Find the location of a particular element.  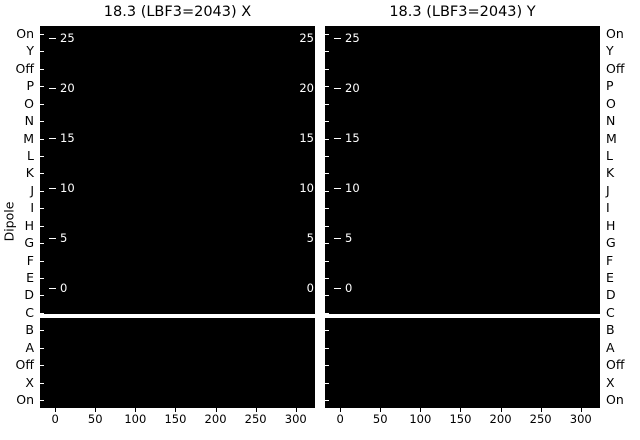

inner-tick-labels-right-x: 25 20 15 10 5 0 is located at coordinates (303, 217).